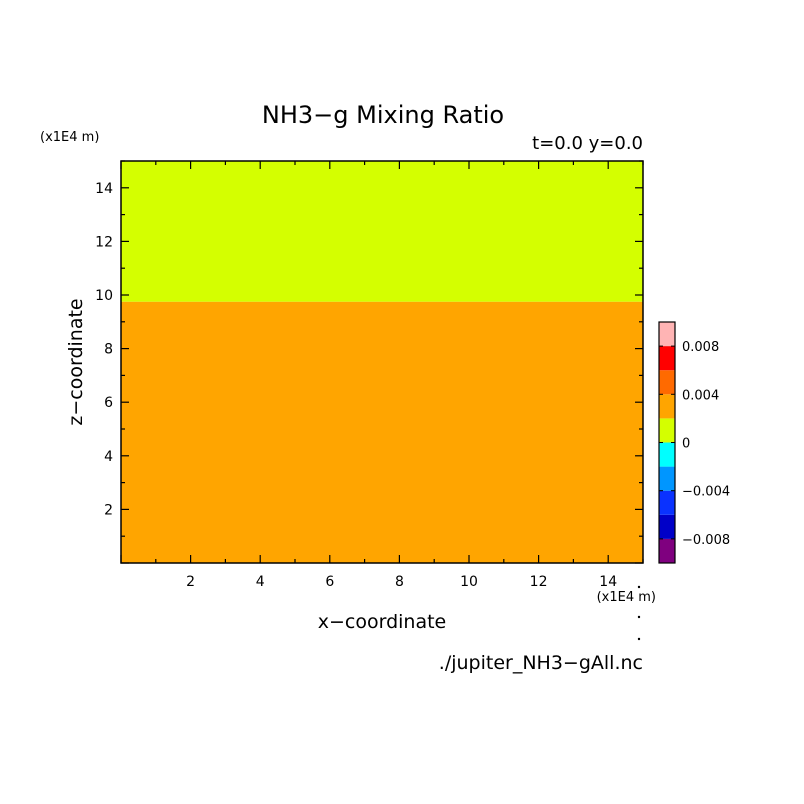 The image size is (804, 804). What do you see at coordinates (104, 189) in the screenshot?
I see `y-tick-label: 14` at bounding box center [104, 189].